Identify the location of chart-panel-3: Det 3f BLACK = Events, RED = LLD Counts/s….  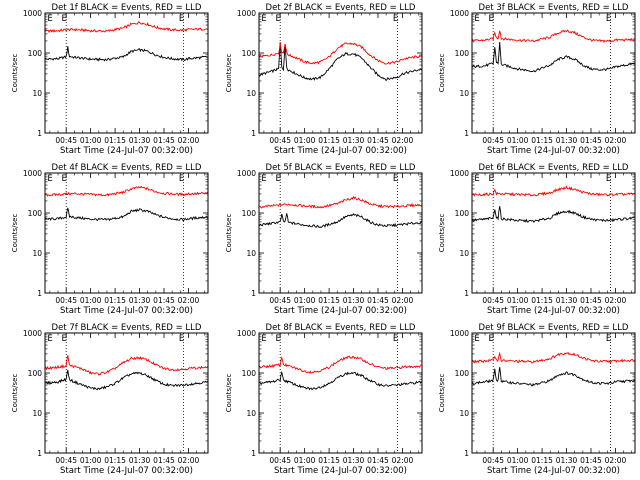
(537, 79).